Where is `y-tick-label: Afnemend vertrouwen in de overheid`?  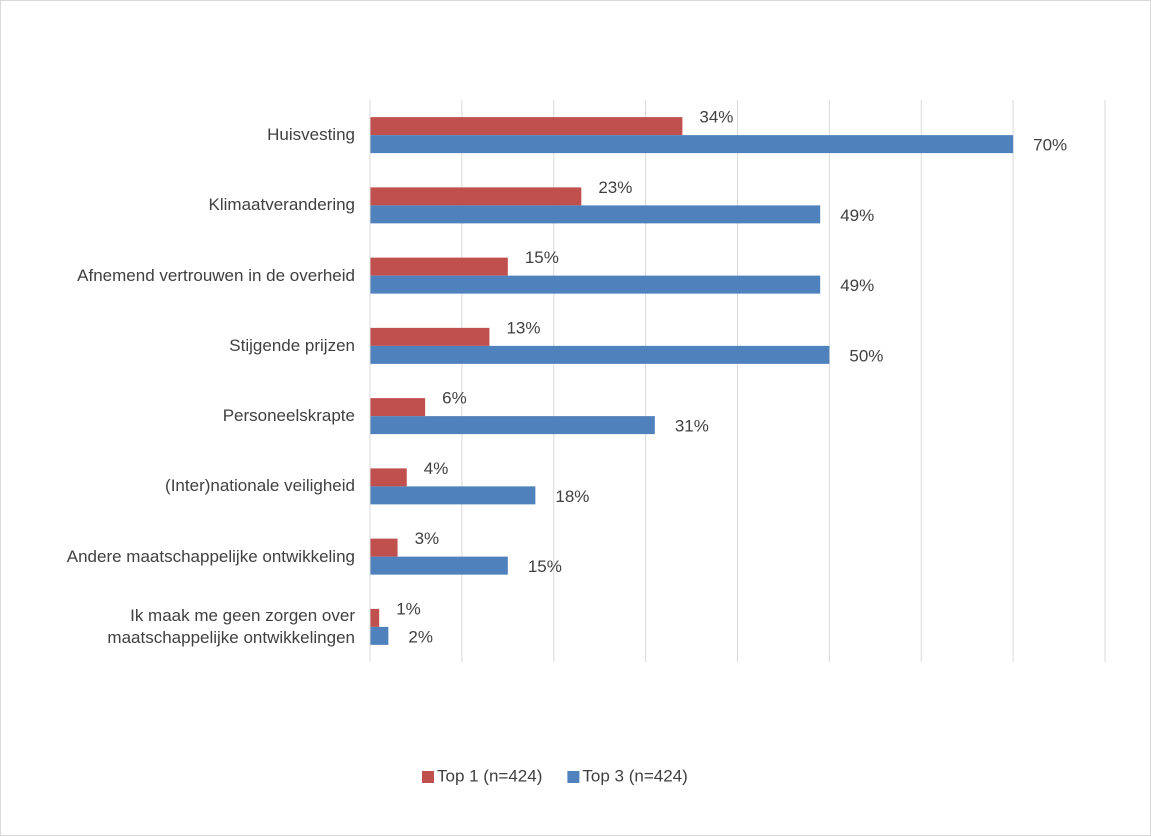 y-tick-label: Afnemend vertrouwen in de overheid is located at coordinates (216, 275).